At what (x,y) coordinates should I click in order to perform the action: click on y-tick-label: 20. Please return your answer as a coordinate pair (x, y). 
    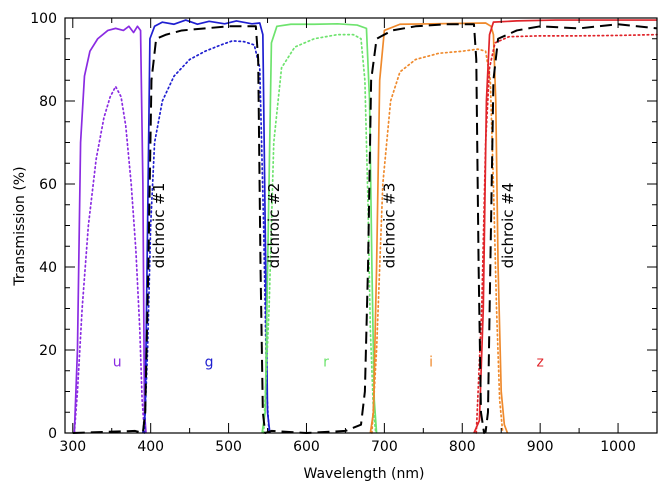
    Looking at the image, I should click on (48, 351).